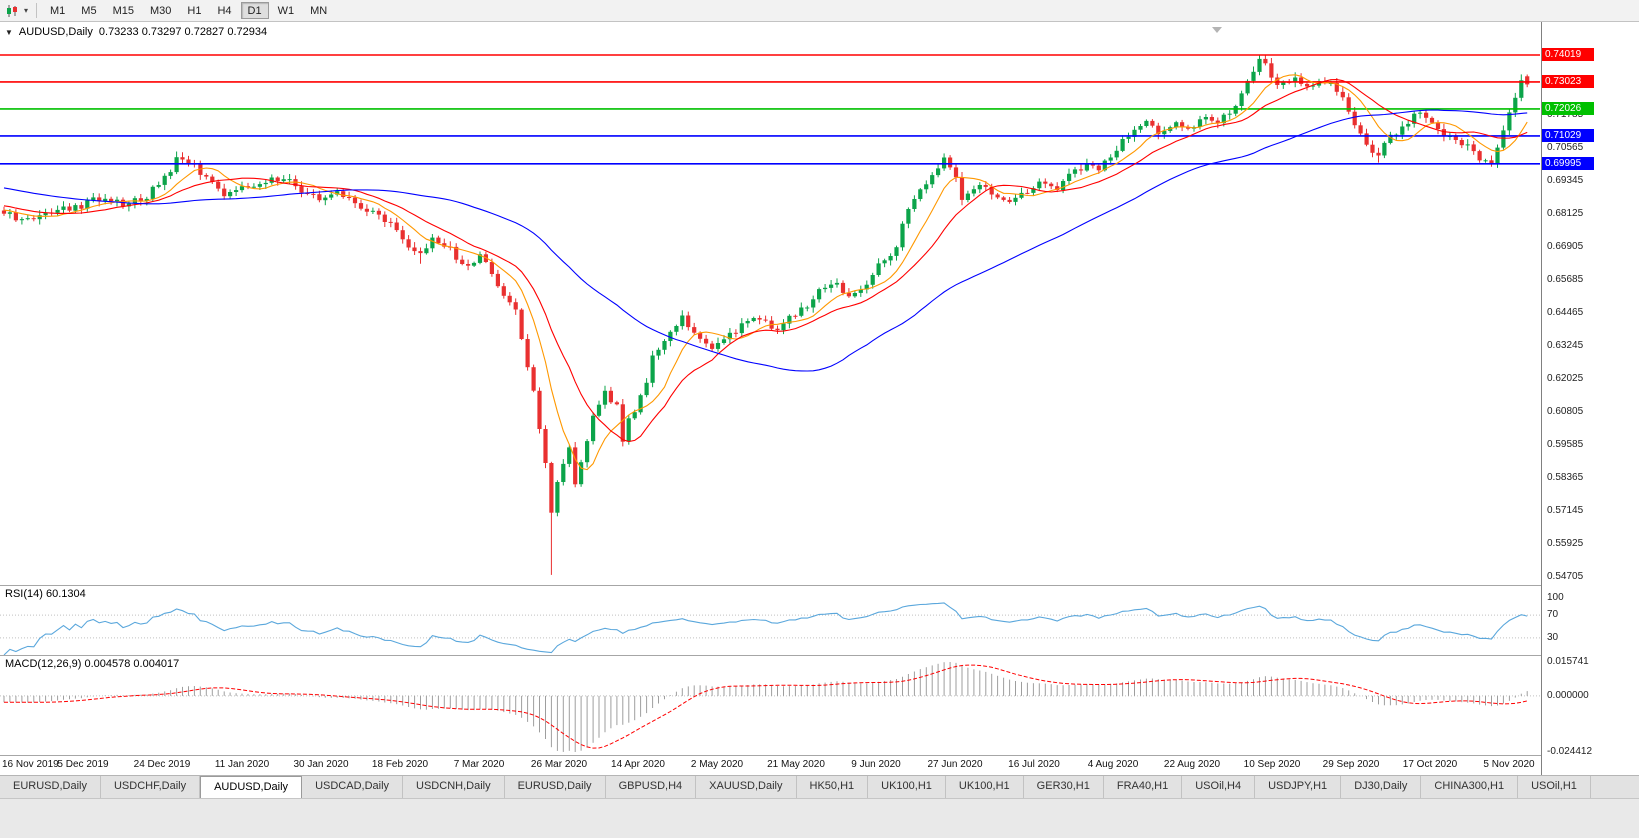 Image resolution: width=1639 pixels, height=838 pixels. I want to click on timeframe-button-m30: M30, so click(160, 11).